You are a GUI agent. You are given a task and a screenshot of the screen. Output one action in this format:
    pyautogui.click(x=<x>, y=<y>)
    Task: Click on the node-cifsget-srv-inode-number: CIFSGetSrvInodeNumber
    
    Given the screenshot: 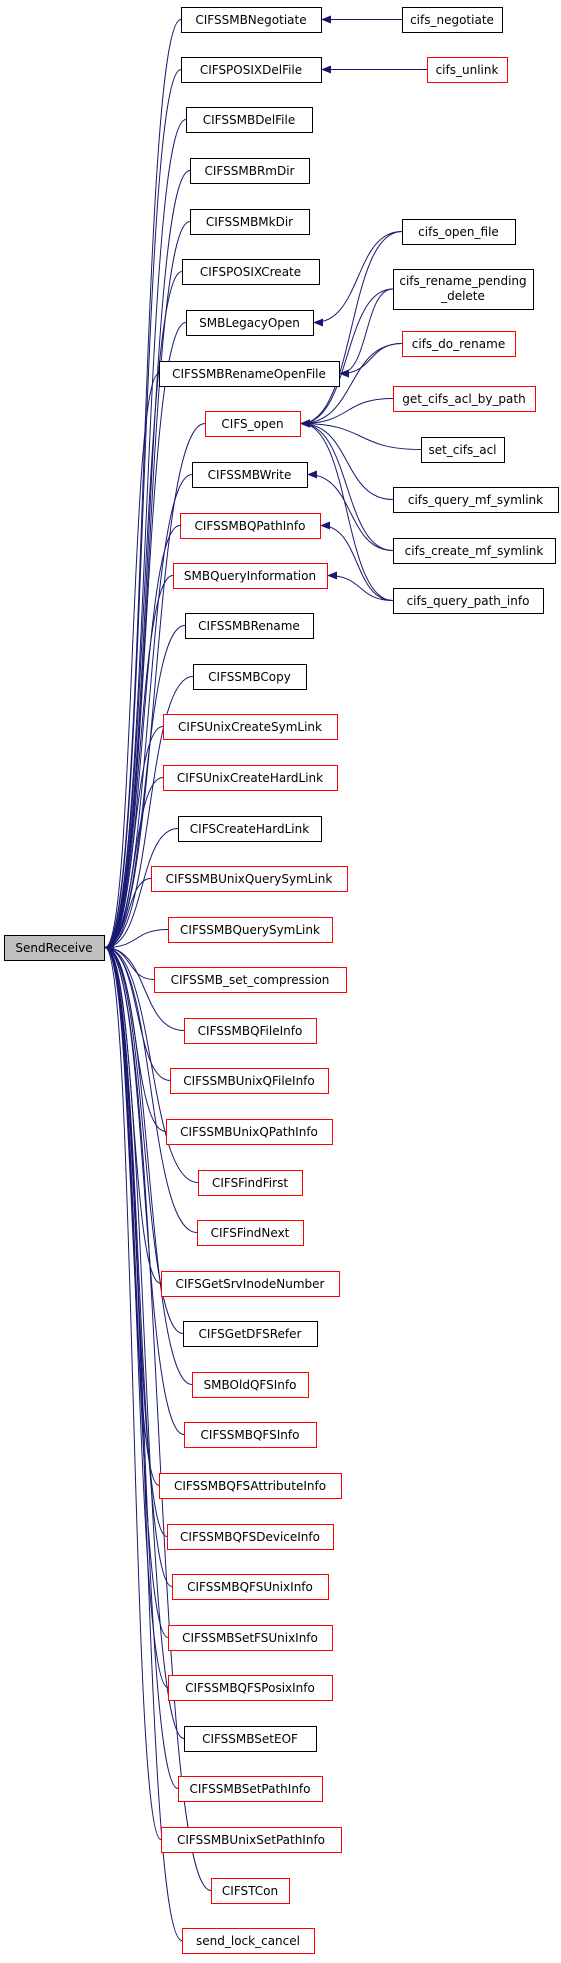 What is the action you would take?
    pyautogui.click(x=250, y=1284)
    